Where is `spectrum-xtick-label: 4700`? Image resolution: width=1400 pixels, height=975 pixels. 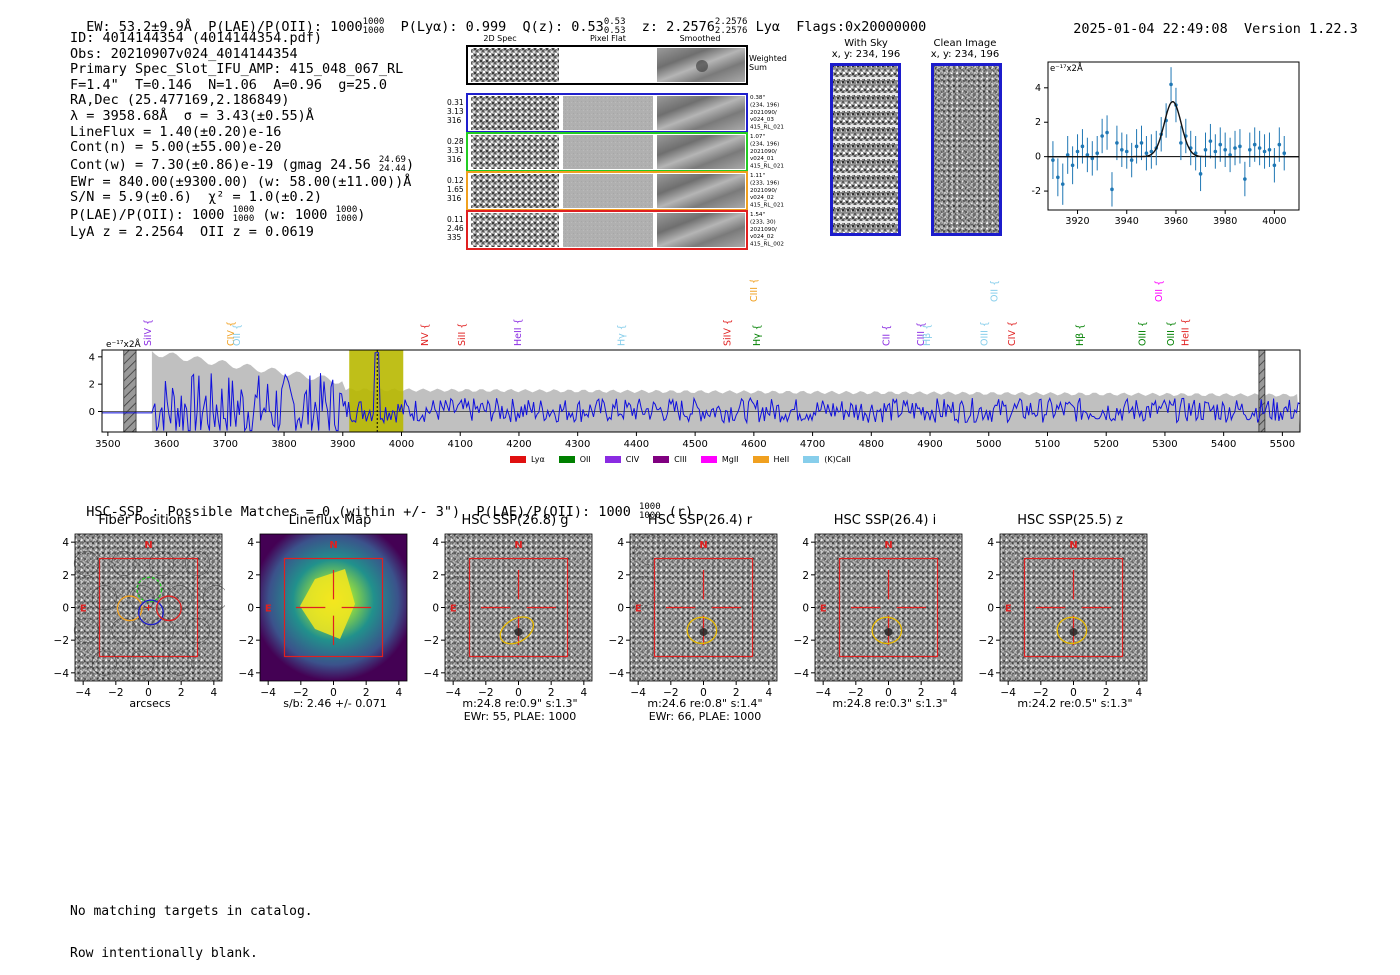
spectrum-xtick-label: 4700 is located at coordinates (812, 444).